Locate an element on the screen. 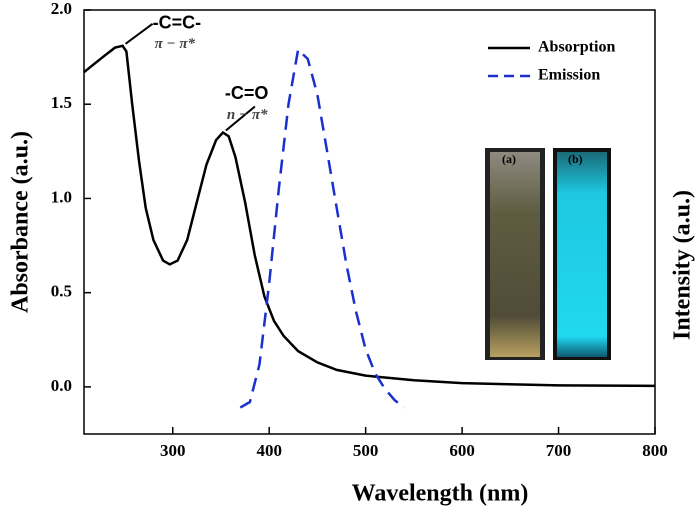  x-tick-label: 300 is located at coordinates (173, 450).